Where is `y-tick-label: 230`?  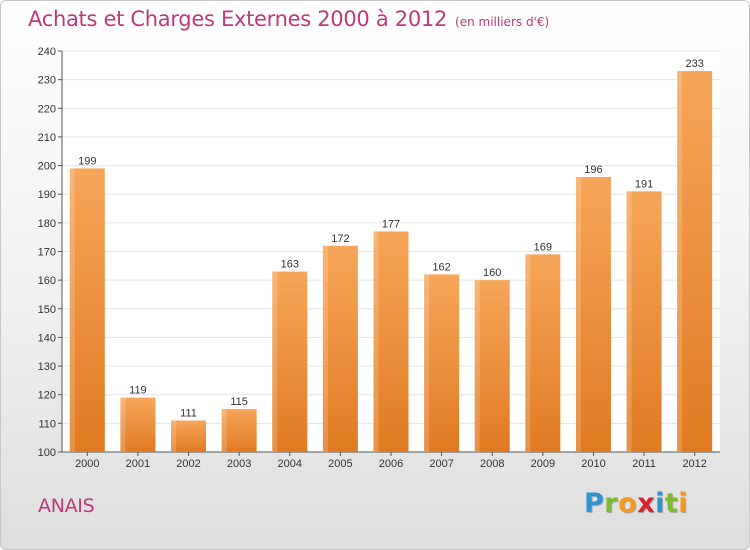 y-tick-label: 230 is located at coordinates (47, 81).